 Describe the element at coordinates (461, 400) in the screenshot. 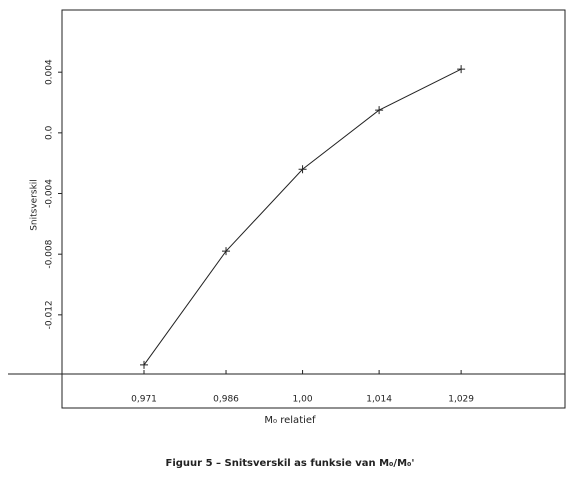

I see `x-tick-label: 1,029` at that location.